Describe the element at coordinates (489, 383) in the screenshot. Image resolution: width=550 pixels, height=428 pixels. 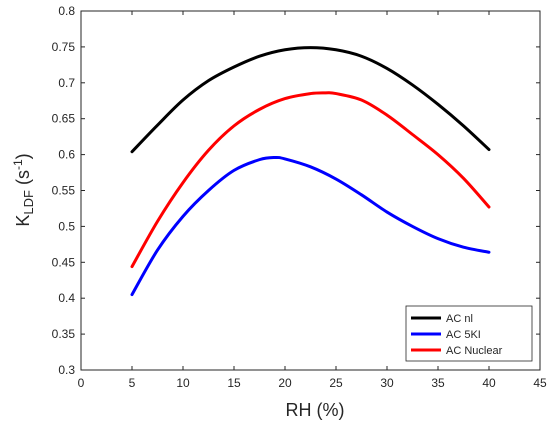
I see `x-tick-label: 40` at that location.